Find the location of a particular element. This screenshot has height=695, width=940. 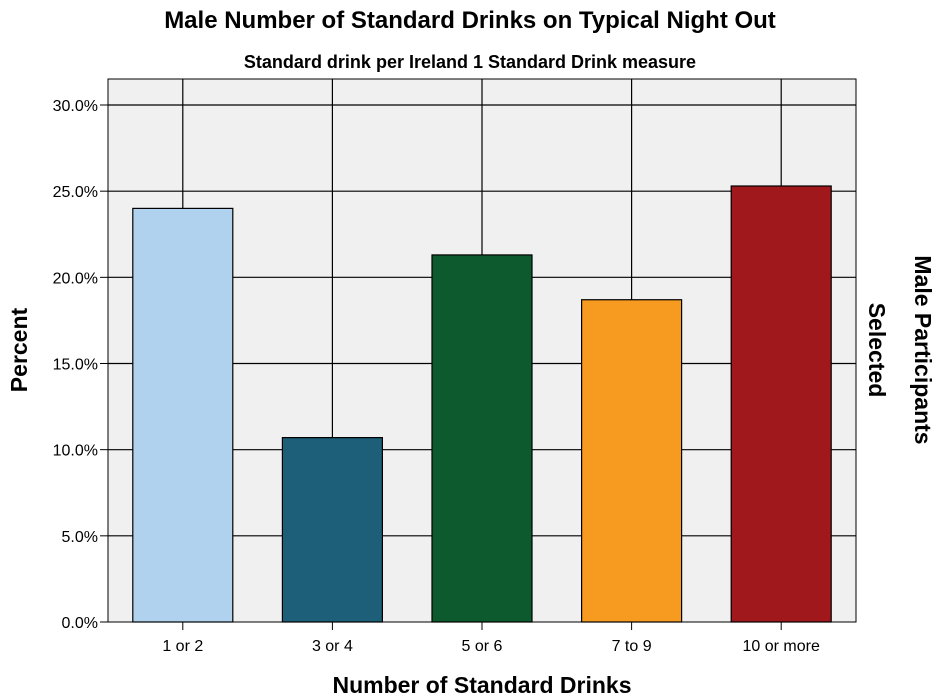

y-axis-ticks: 0.0% 5.0% 10.0% 15.0% 20.0% 25.0% 30.0% is located at coordinates (80, 365).